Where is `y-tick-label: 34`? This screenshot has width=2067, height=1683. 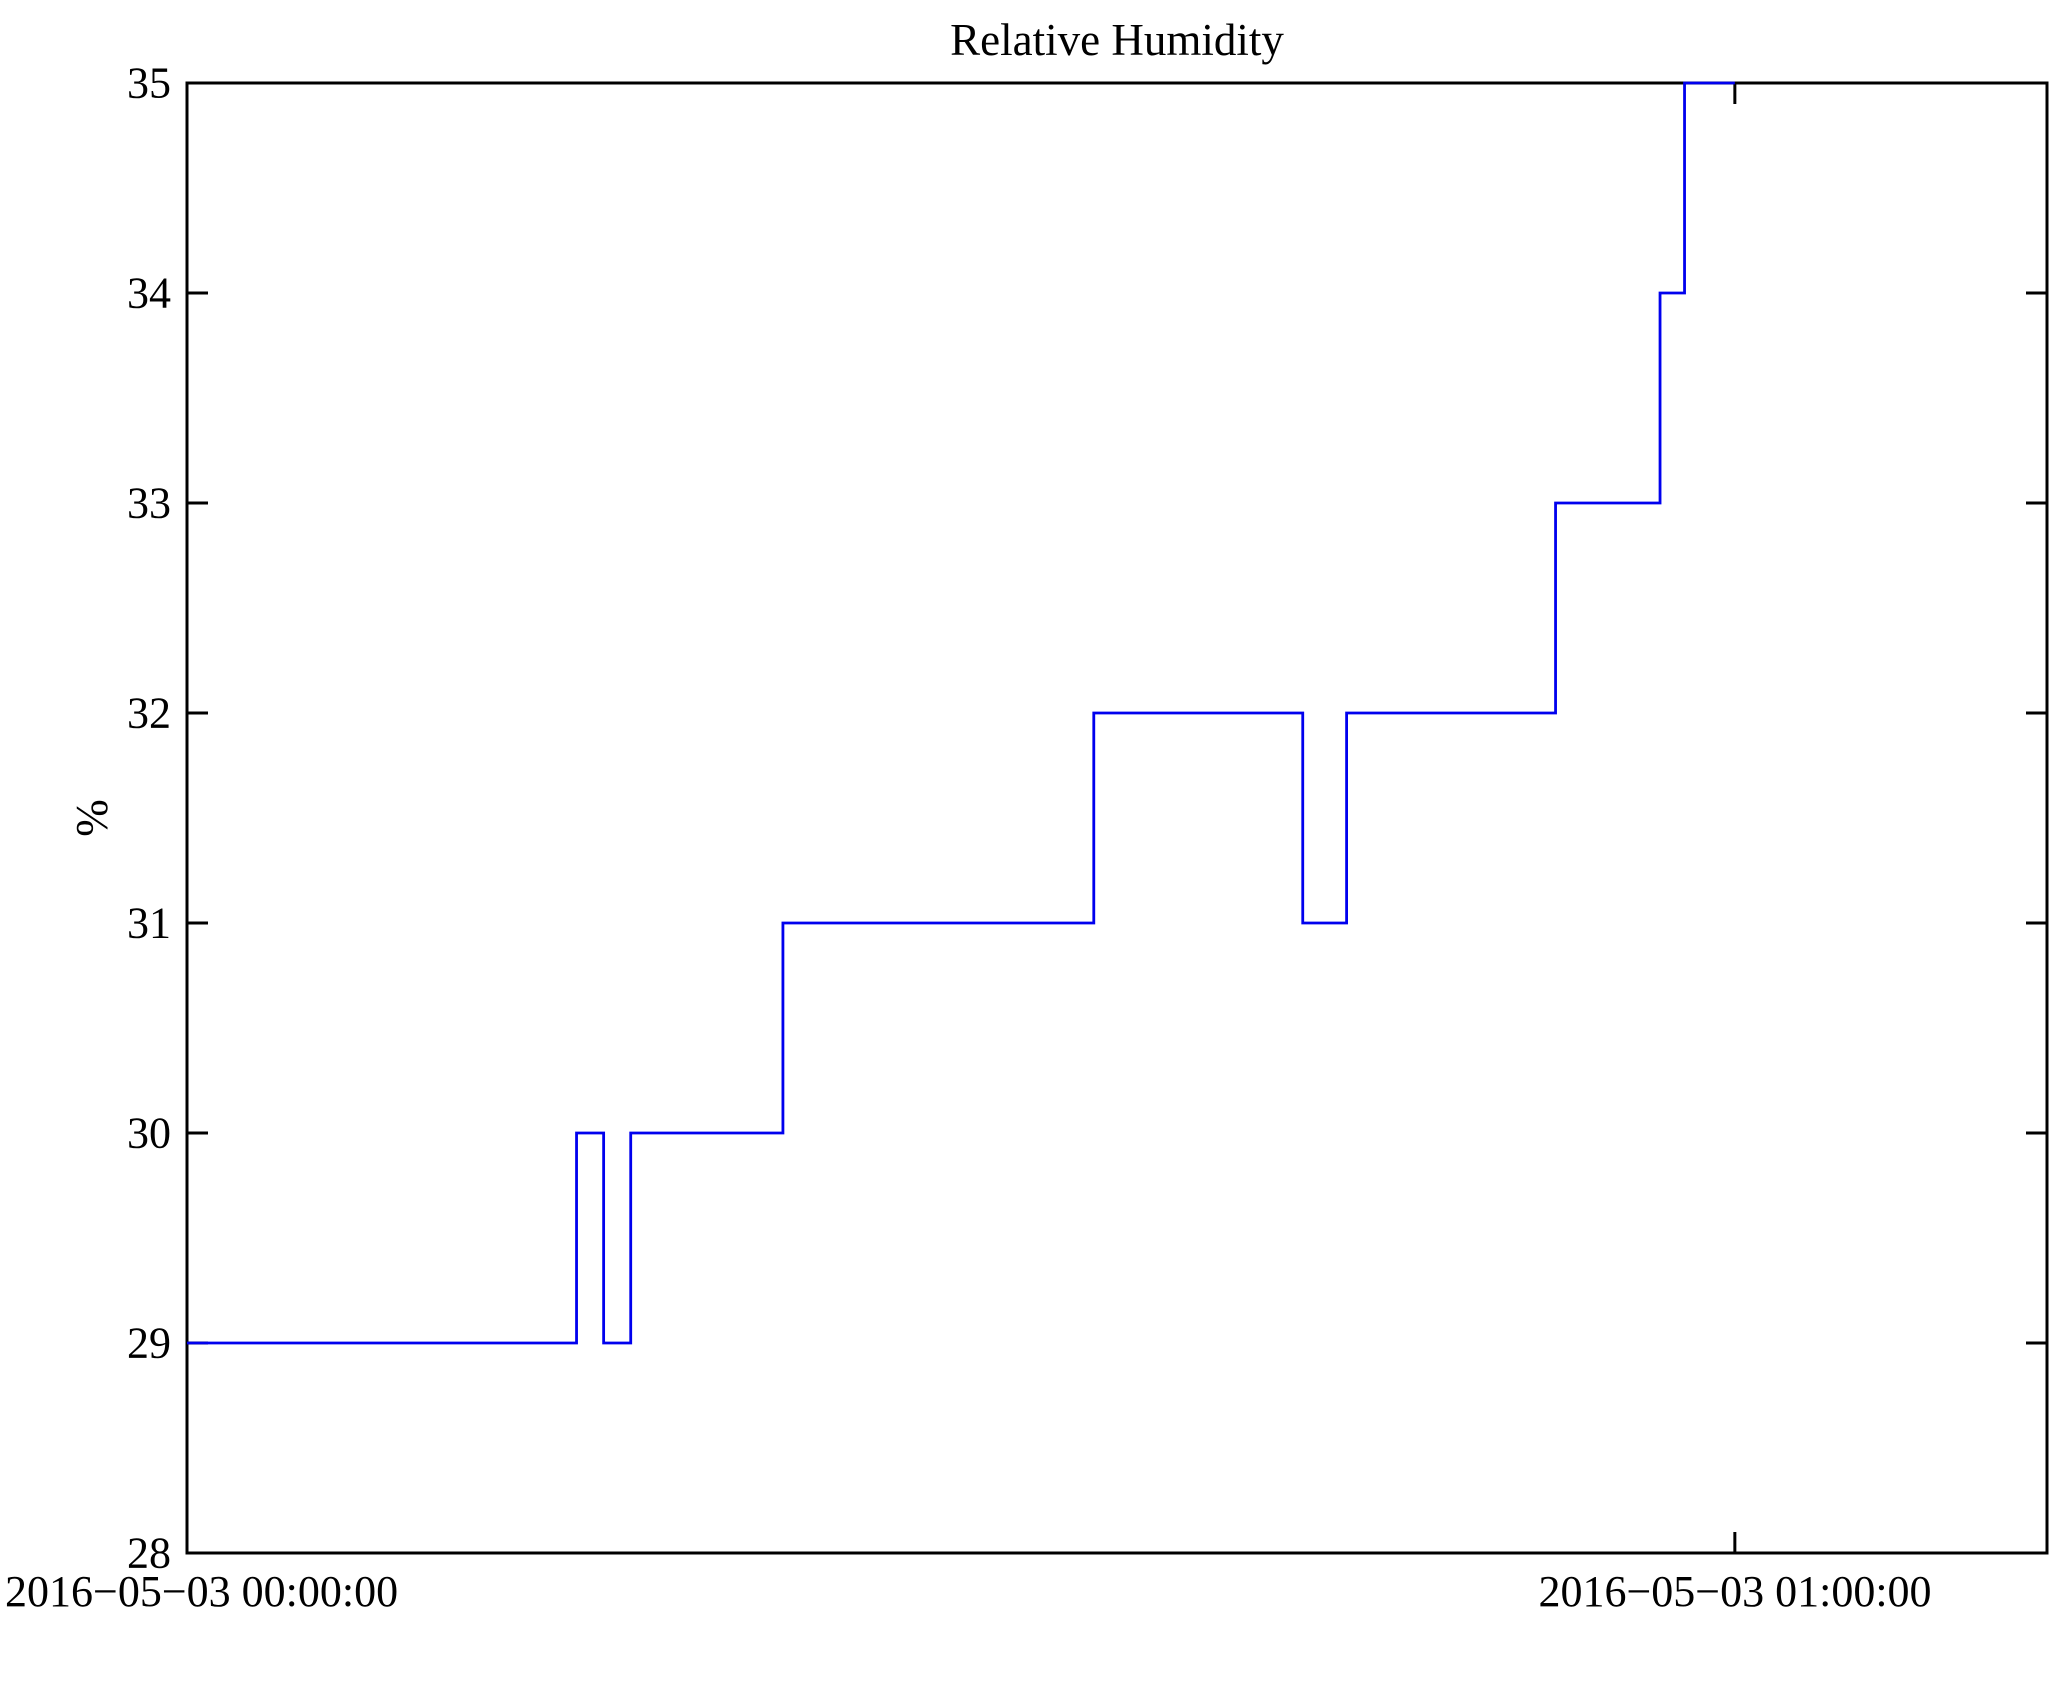
y-tick-label: 34 is located at coordinates (149, 293).